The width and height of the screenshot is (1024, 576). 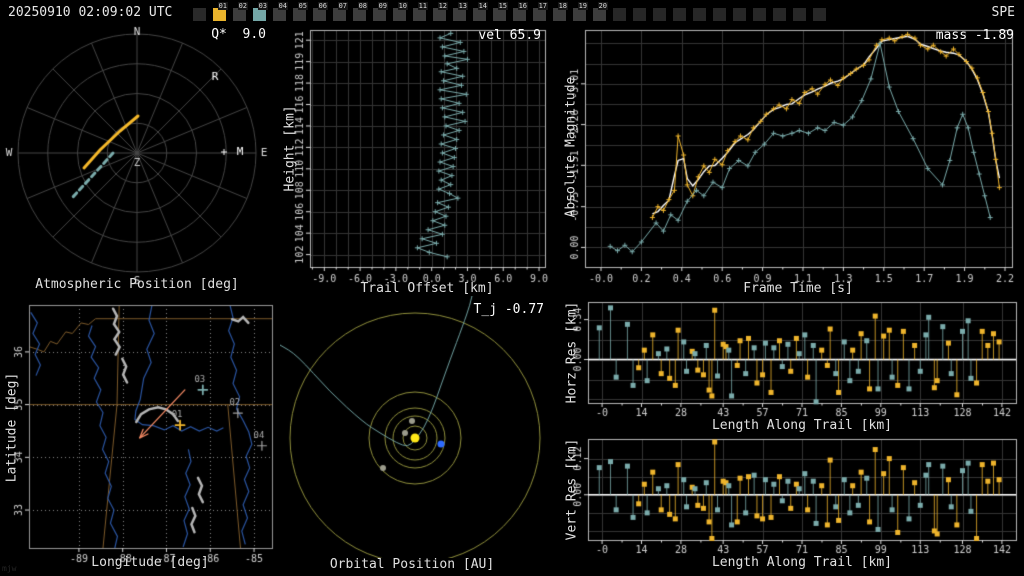 I want to click on vertical-residuals-plot, so click(x=794, y=499).